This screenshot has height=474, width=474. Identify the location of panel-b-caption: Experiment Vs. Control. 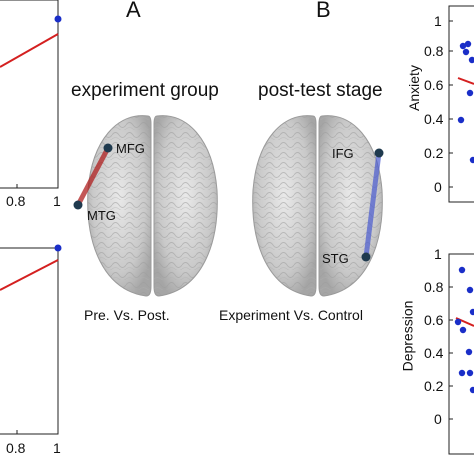
(291, 315).